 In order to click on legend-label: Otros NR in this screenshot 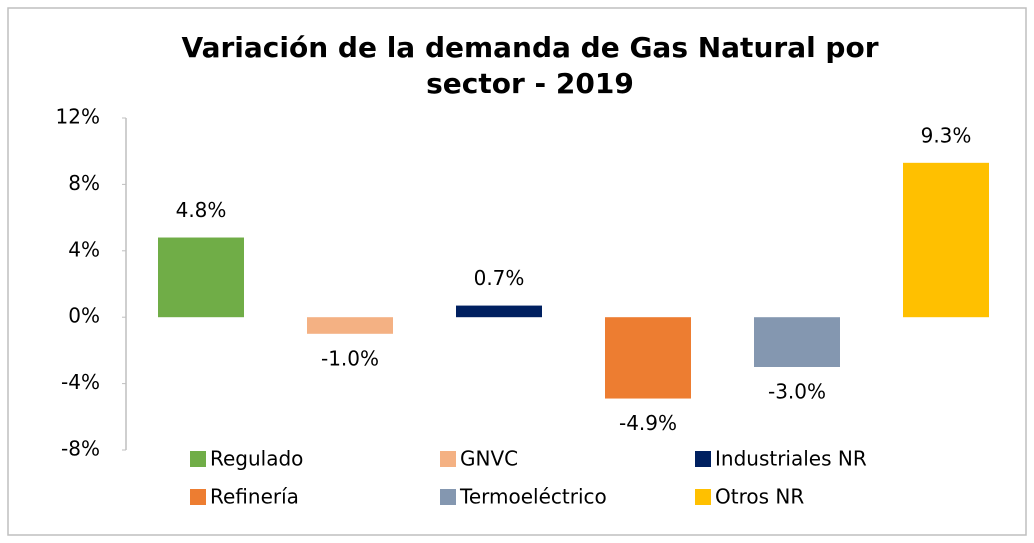, I will do `click(759, 497)`.